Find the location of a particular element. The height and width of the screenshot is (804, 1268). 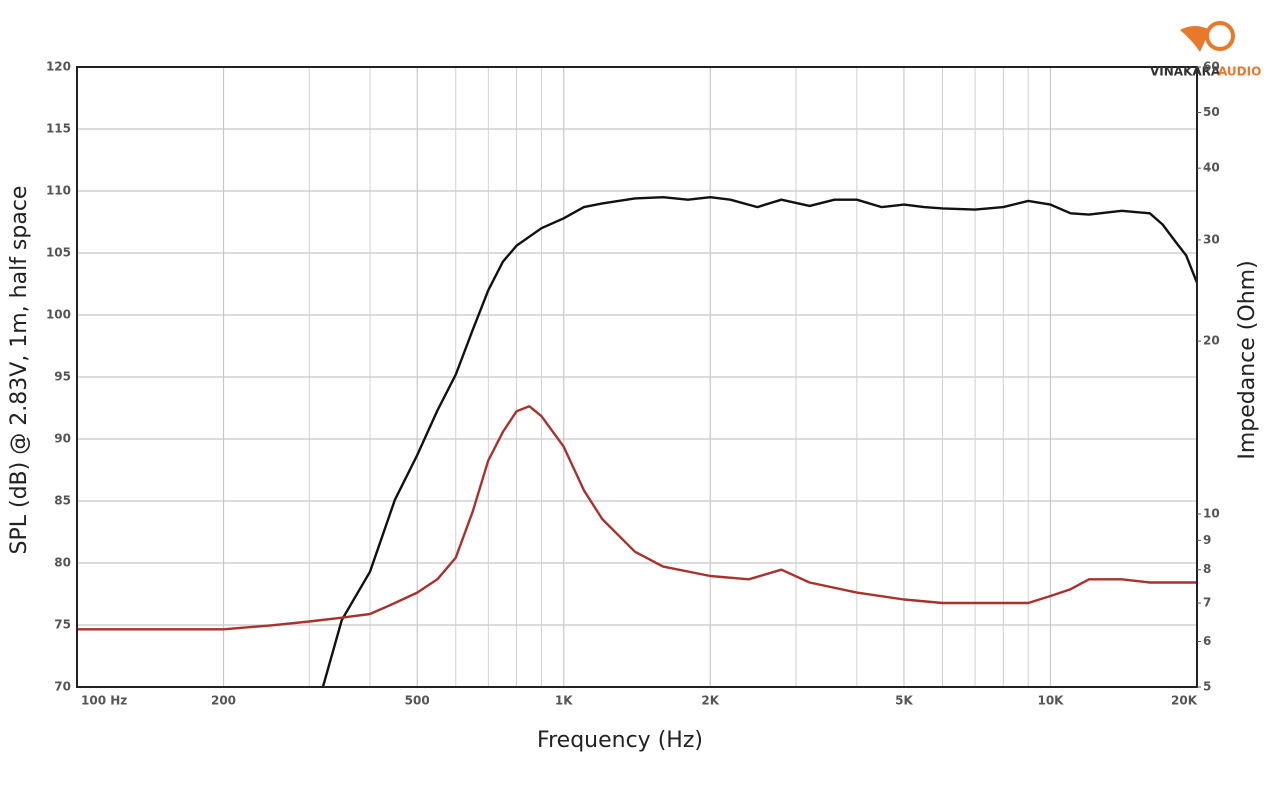

y2-tick-label: 40 is located at coordinates (1211, 168).